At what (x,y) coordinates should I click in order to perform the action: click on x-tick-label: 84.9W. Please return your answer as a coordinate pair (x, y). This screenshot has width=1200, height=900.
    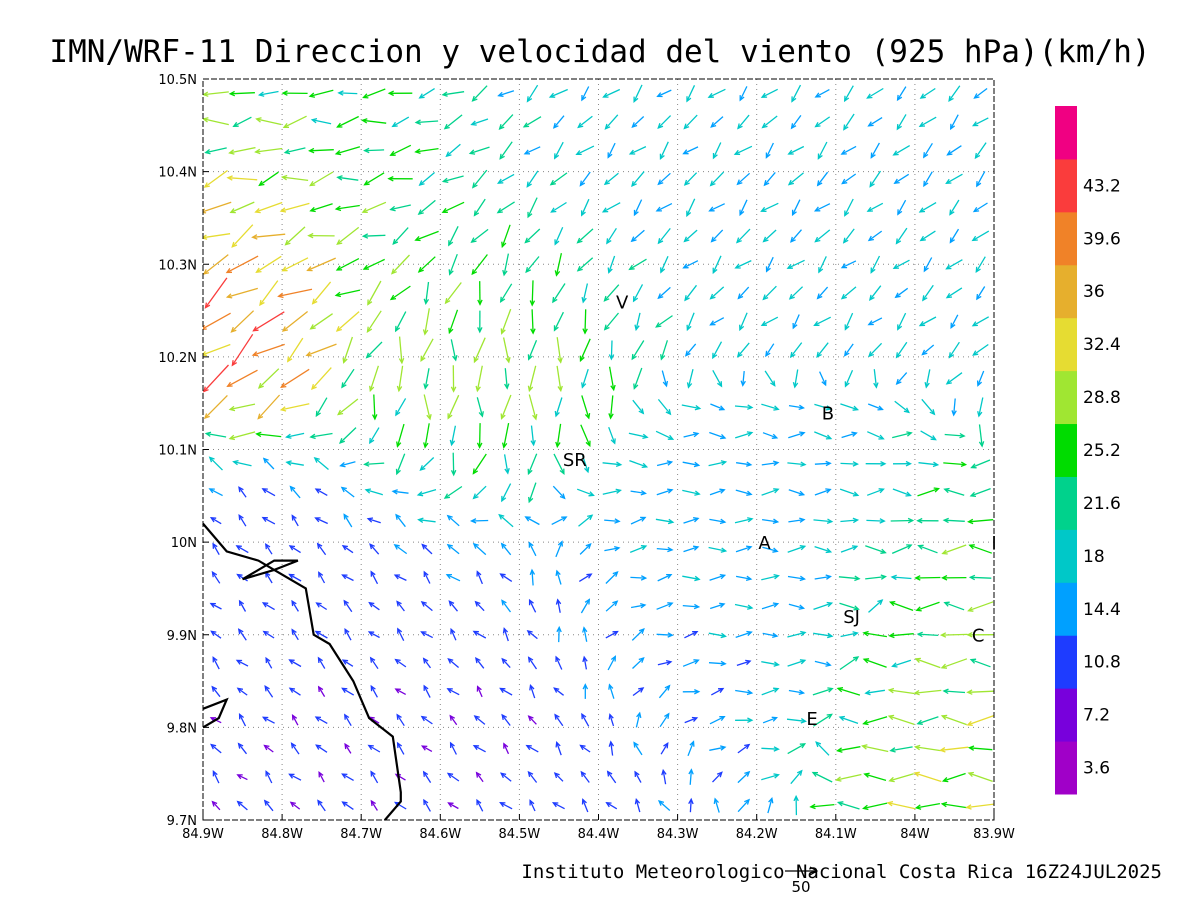
    Looking at the image, I should click on (203, 834).